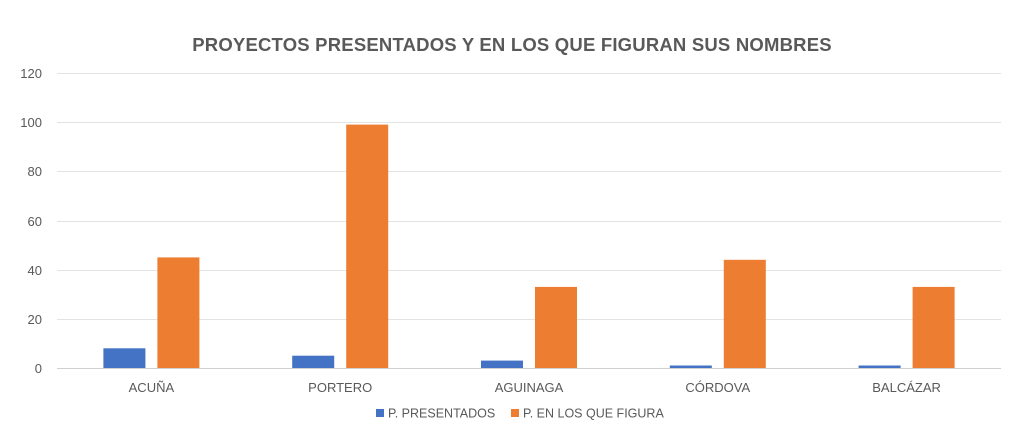  Describe the element at coordinates (906, 387) in the screenshot. I see `x-category-label: BALCÁZAR` at that location.